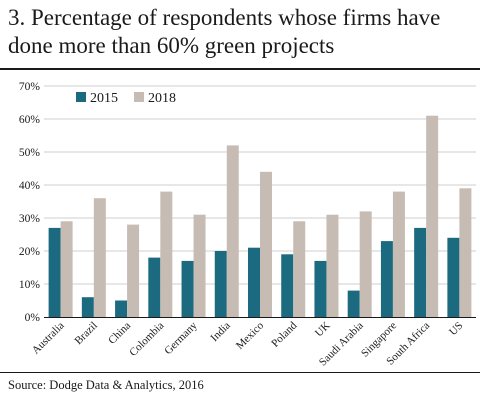 Image resolution: width=480 pixels, height=400 pixels. Describe the element at coordinates (146, 339) in the screenshot. I see `x-tick-label: Colombia` at that location.